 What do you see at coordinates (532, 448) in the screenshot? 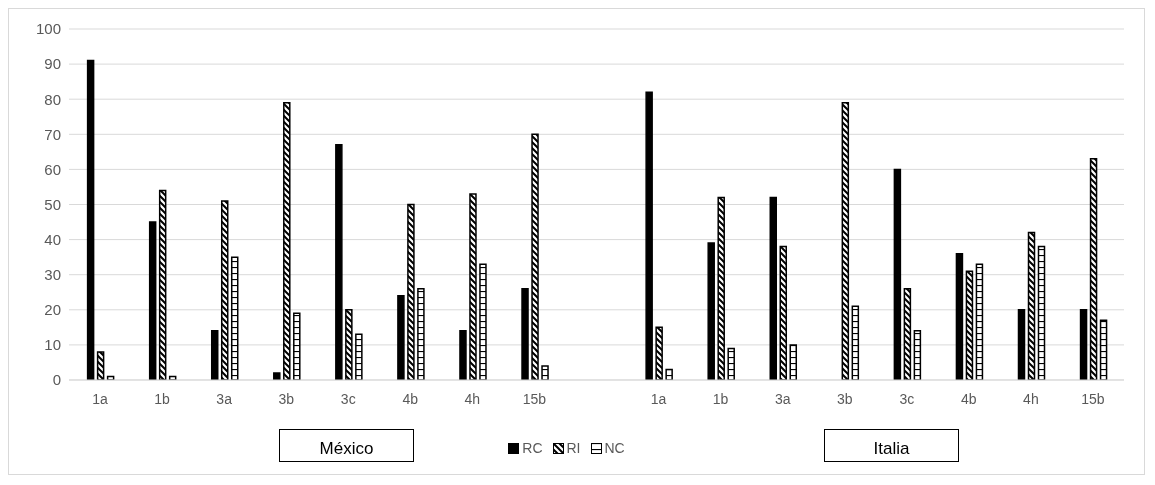
I see `legend-label: RC` at bounding box center [532, 448].